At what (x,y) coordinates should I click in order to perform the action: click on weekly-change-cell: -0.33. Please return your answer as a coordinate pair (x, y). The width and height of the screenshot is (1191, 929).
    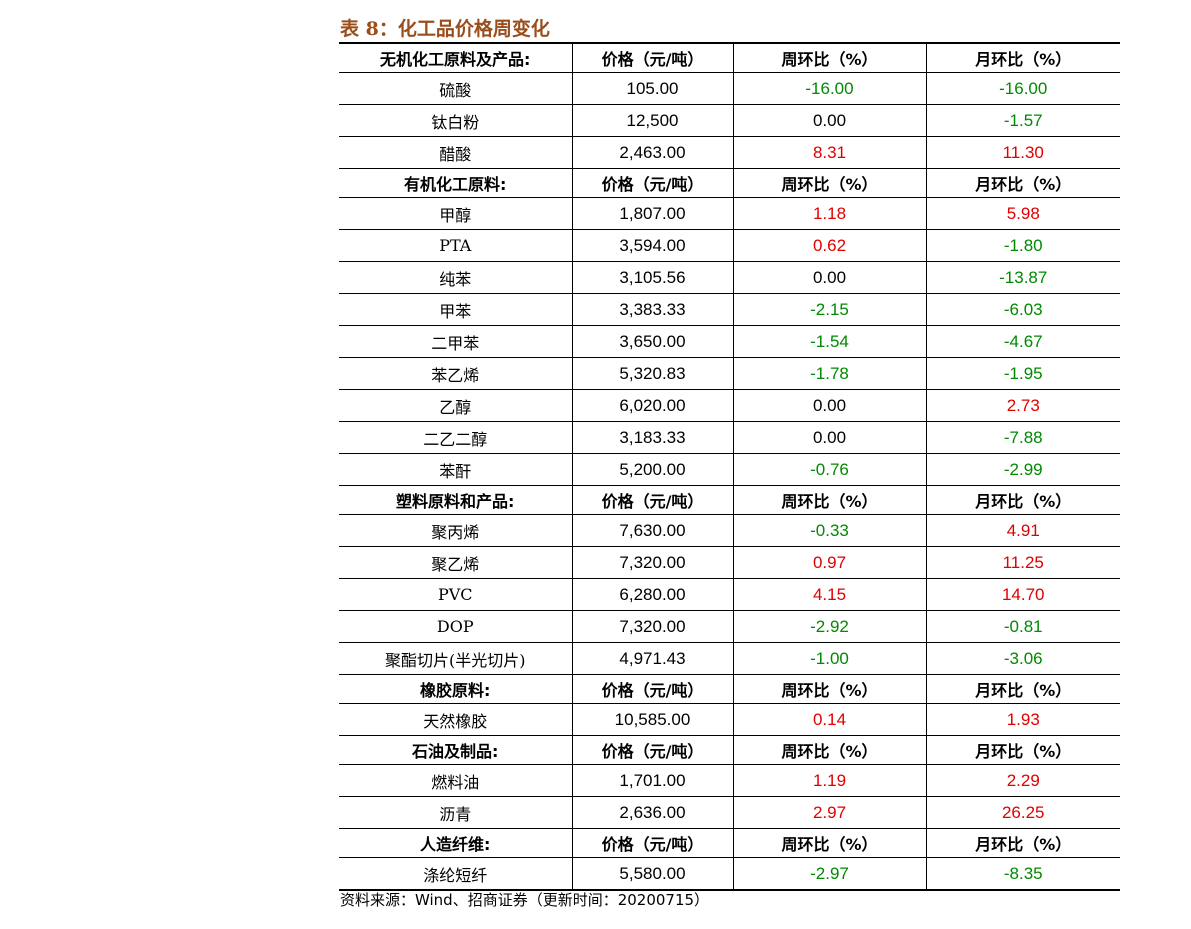
    Looking at the image, I should click on (830, 530).